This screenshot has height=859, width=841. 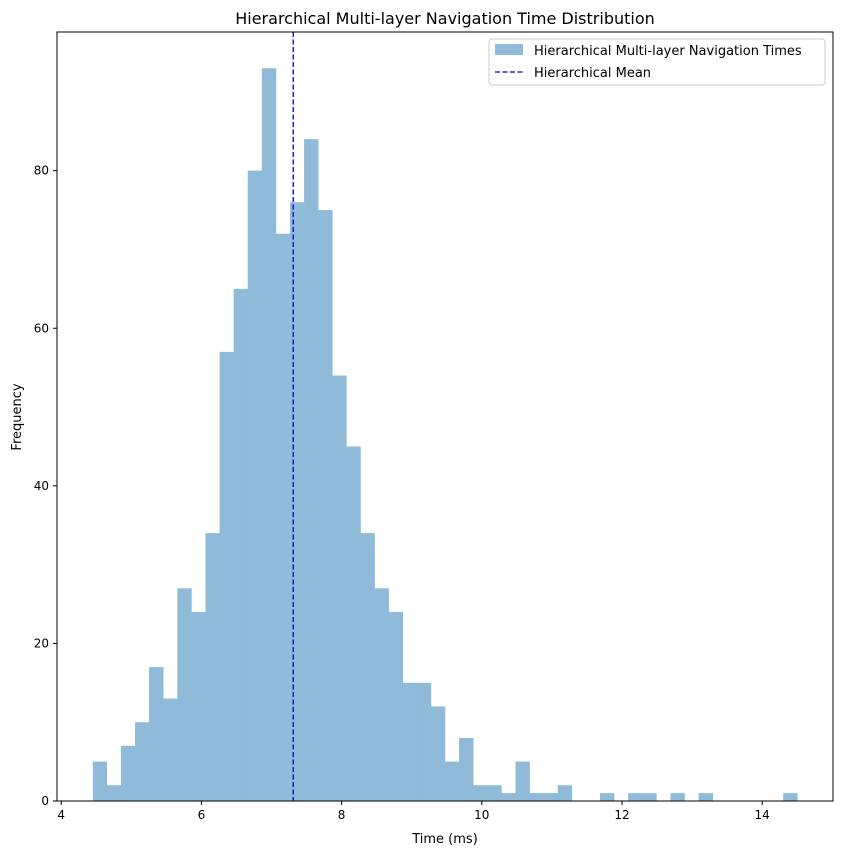 What do you see at coordinates (509, 49) in the screenshot?
I see `legend-bars-swatch` at bounding box center [509, 49].